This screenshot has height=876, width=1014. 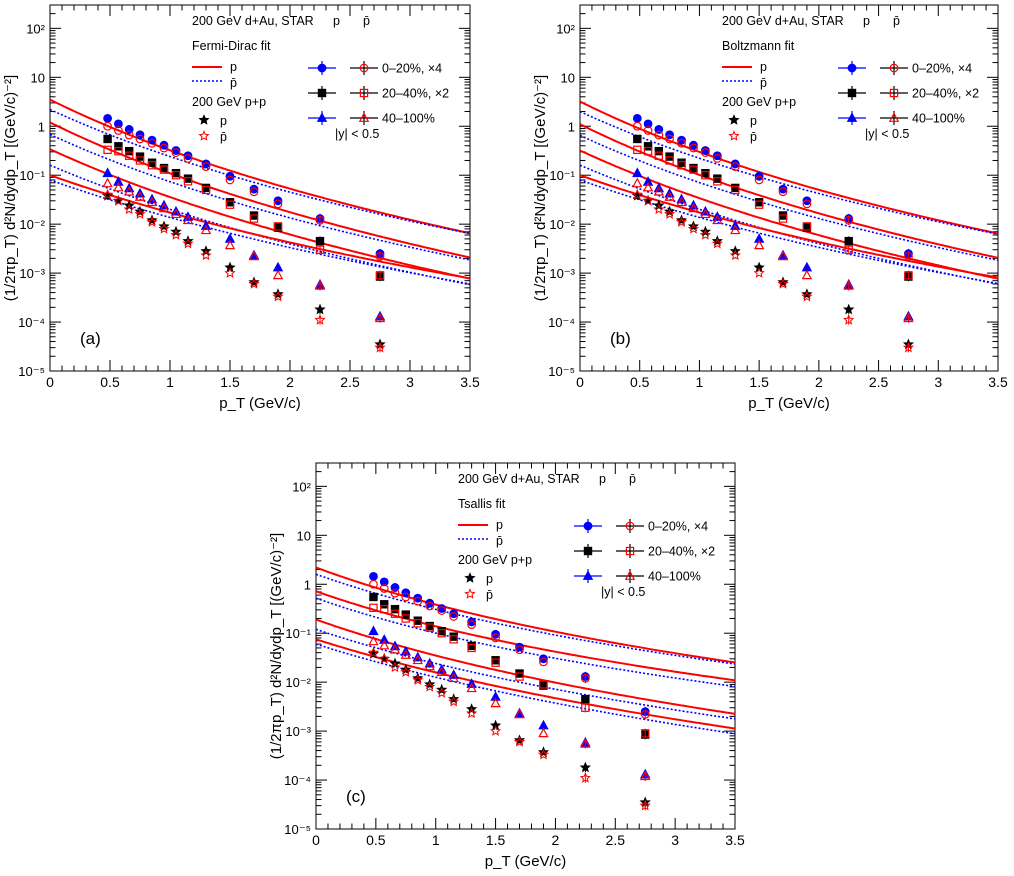 What do you see at coordinates (753, 137) in the screenshot?
I see `legend-pp-pbar-label: p̄` at bounding box center [753, 137].